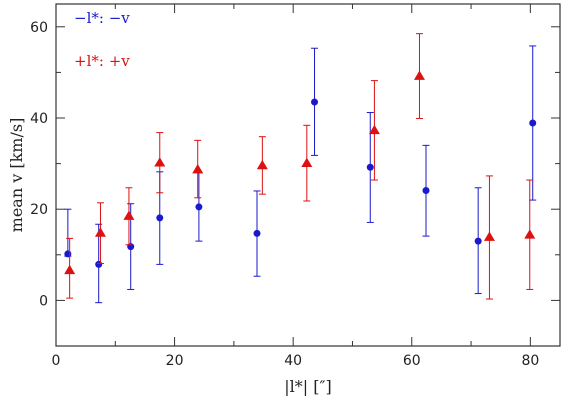  Describe the element at coordinates (39, 119) in the screenshot. I see `y-tick-label: 40` at that location.